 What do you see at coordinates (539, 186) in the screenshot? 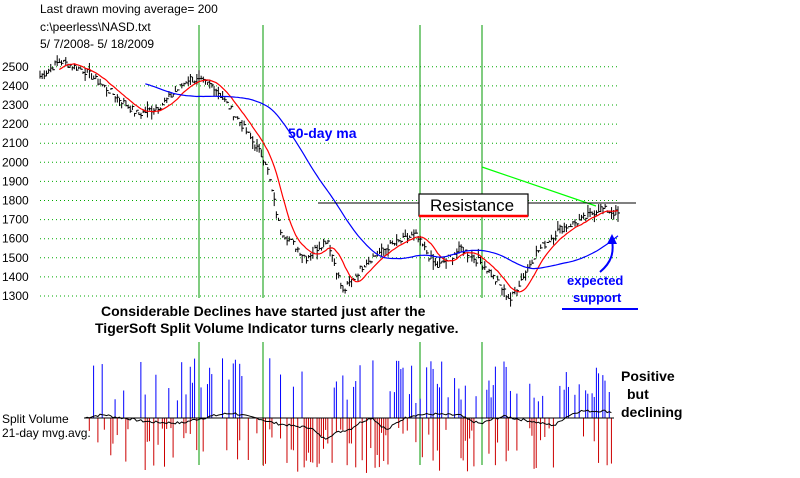
I see `green-trendline` at bounding box center [539, 186].